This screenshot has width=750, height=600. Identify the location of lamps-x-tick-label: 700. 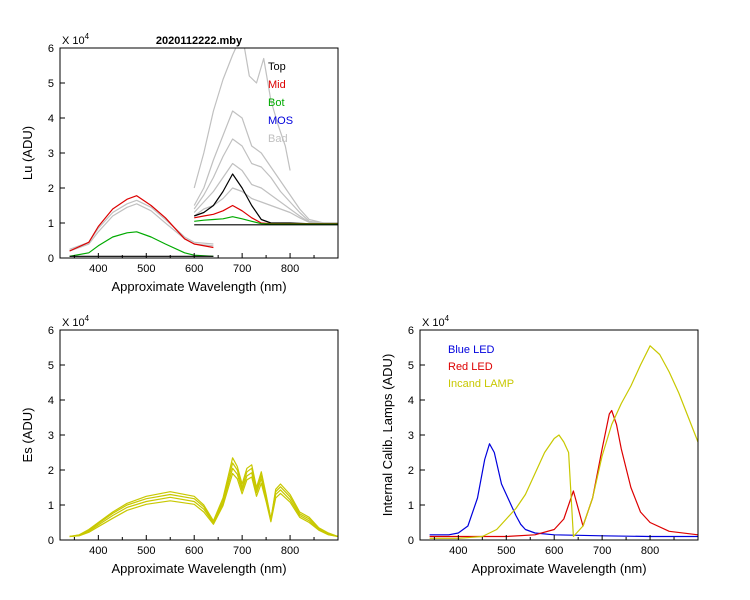
(602, 551).